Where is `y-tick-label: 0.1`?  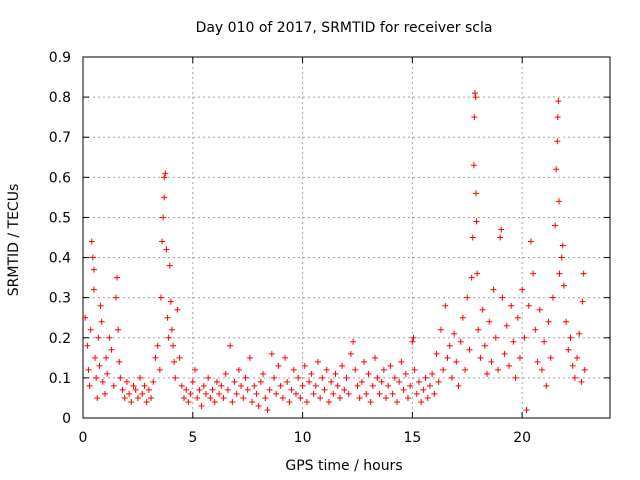 y-tick-label: 0.1 is located at coordinates (60, 379).